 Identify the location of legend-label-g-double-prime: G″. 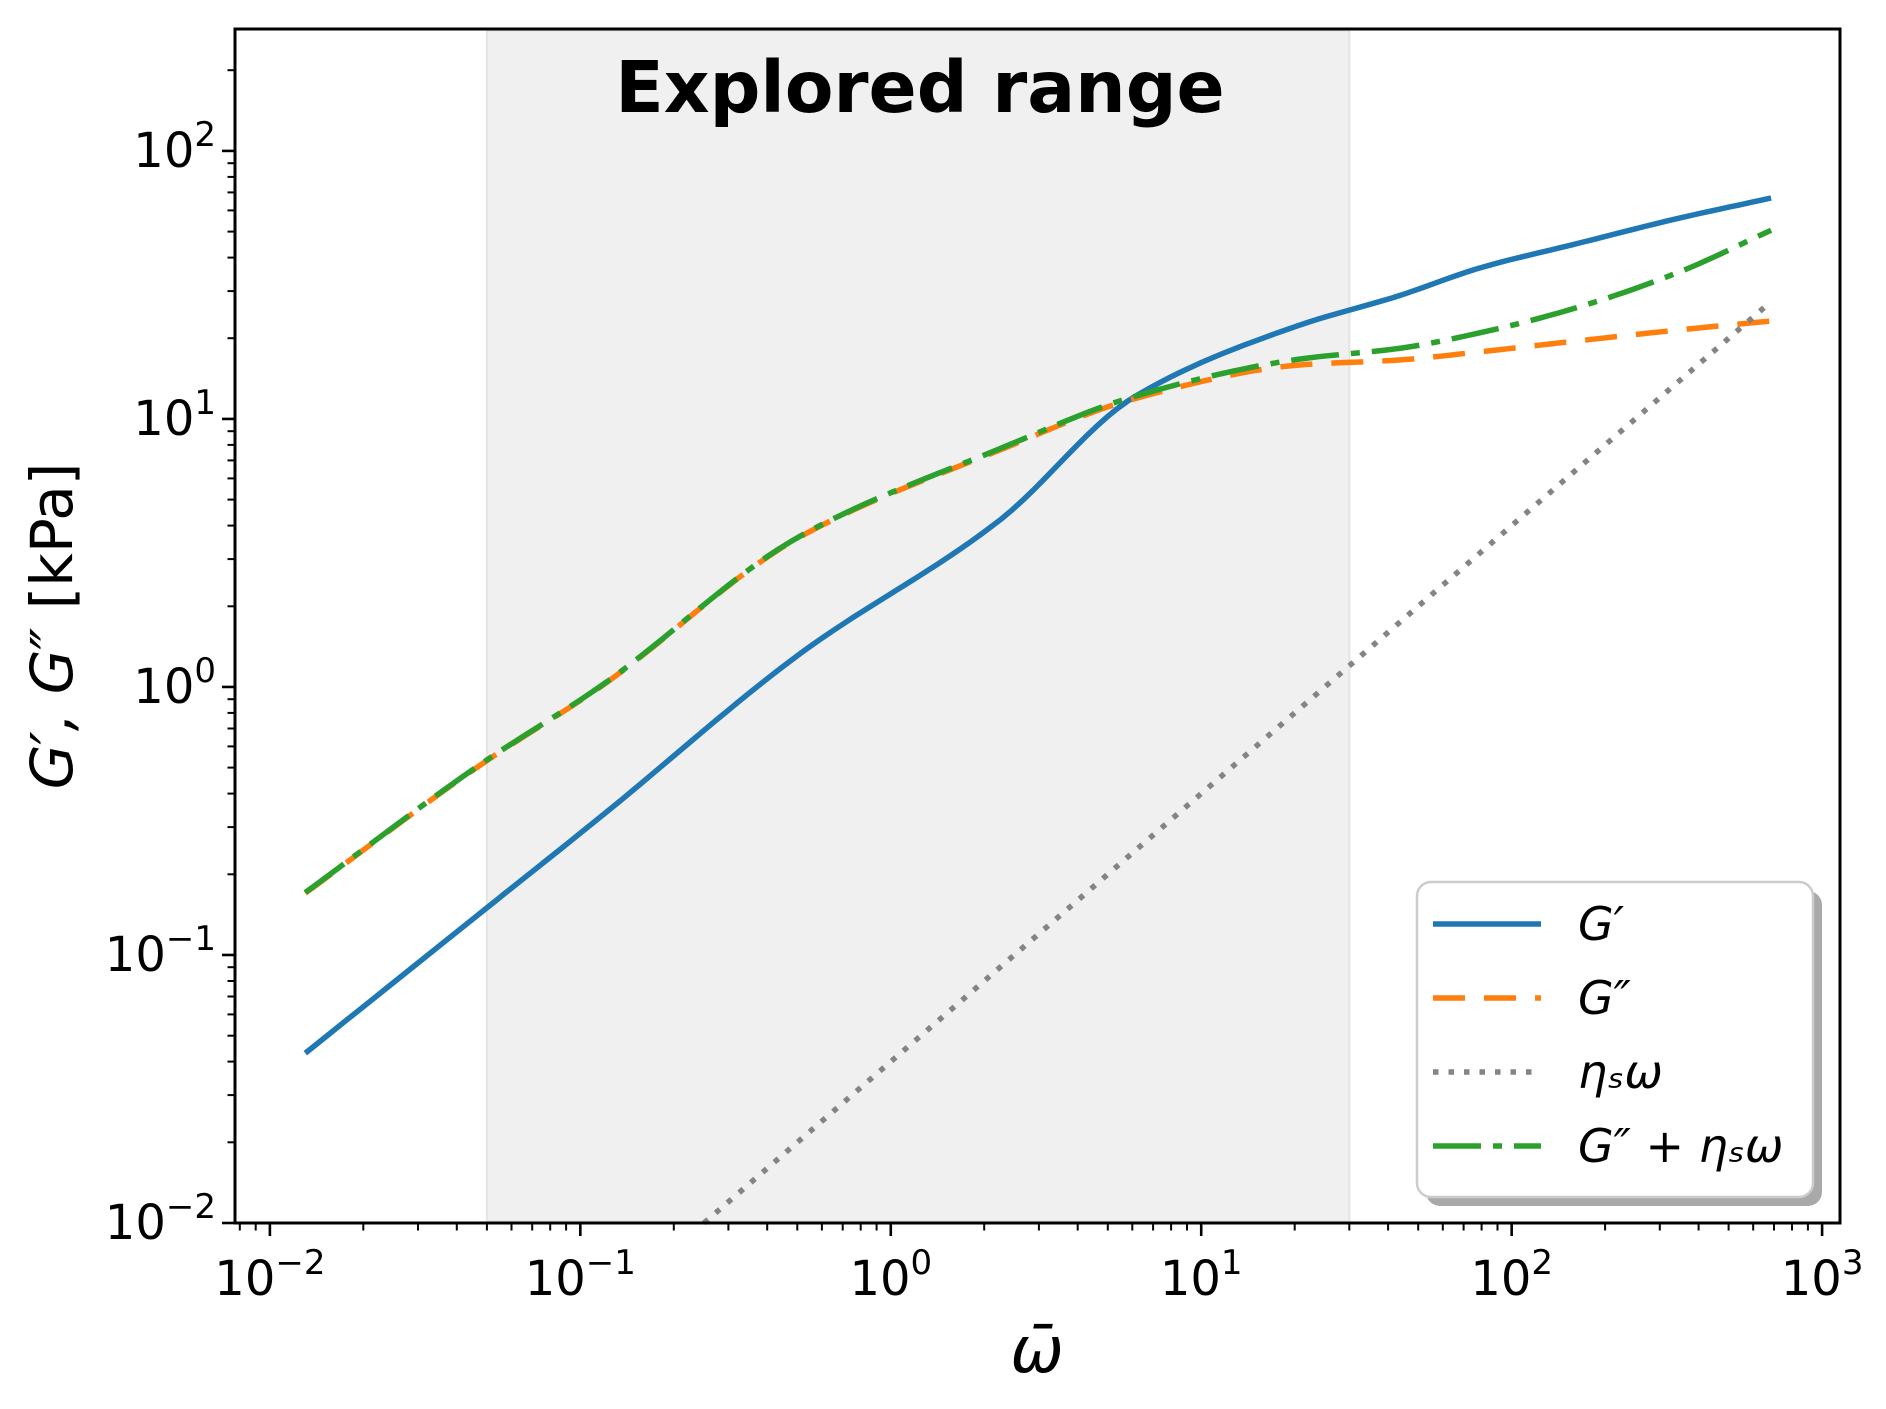
(1604, 998).